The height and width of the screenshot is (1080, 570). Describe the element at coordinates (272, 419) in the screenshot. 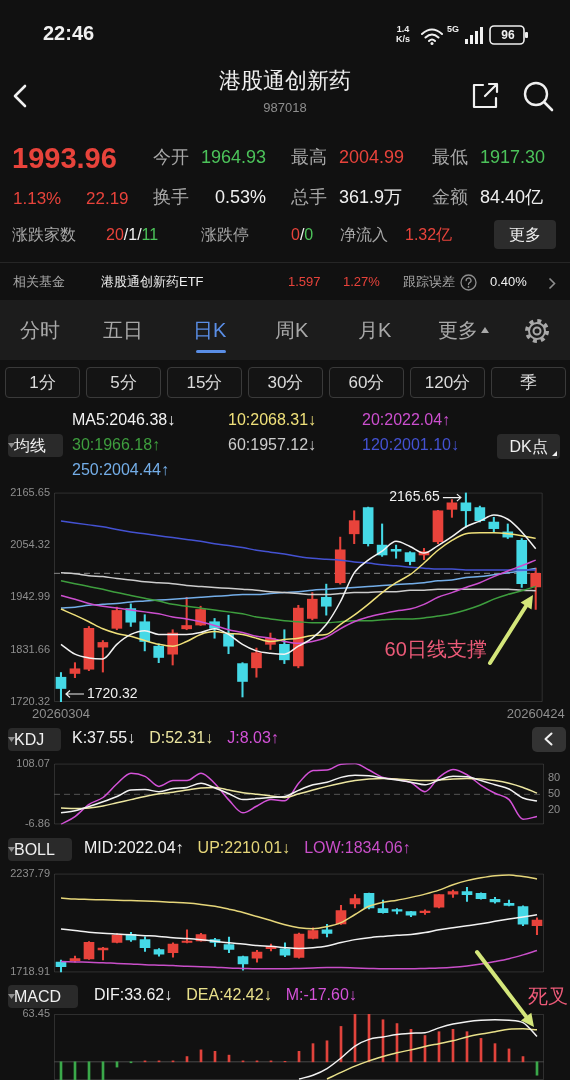

I see `text: 10:2068.31↓` at that location.